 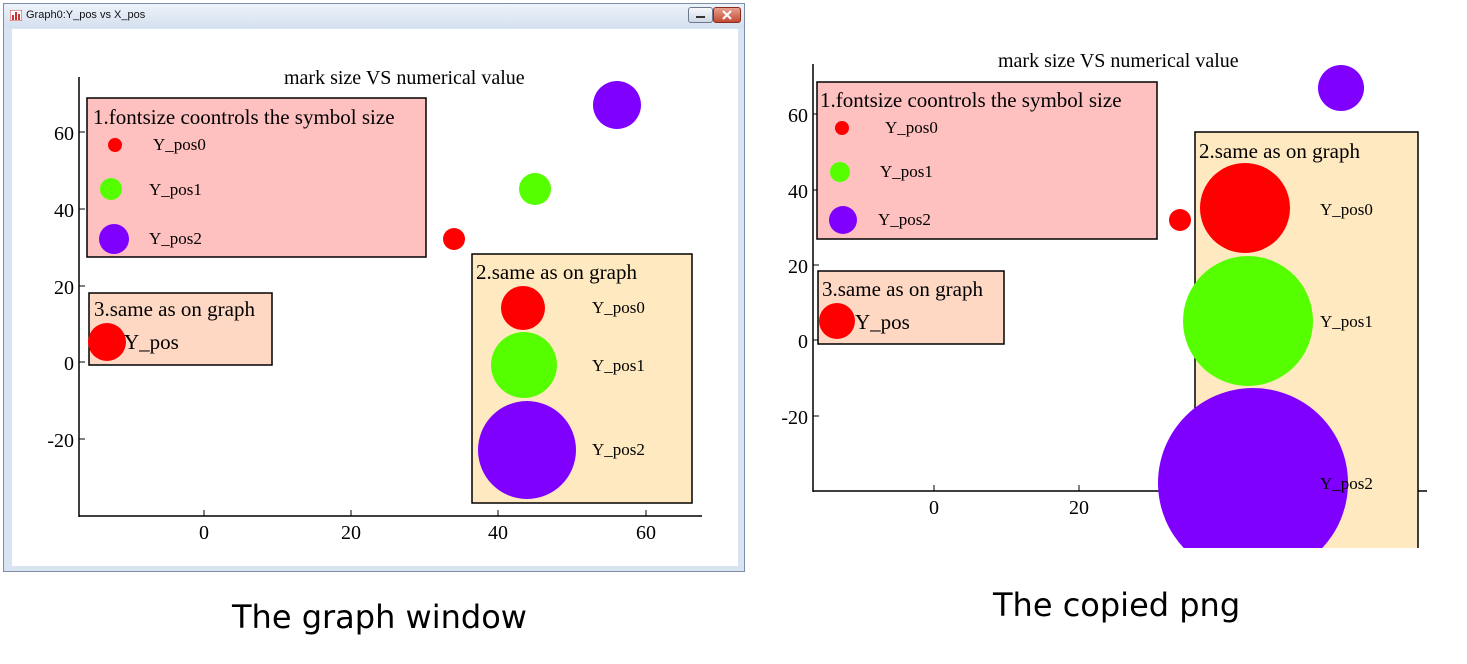 What do you see at coordinates (111, 189) in the screenshot?
I see `legend-1-symbol-y-pos1` at bounding box center [111, 189].